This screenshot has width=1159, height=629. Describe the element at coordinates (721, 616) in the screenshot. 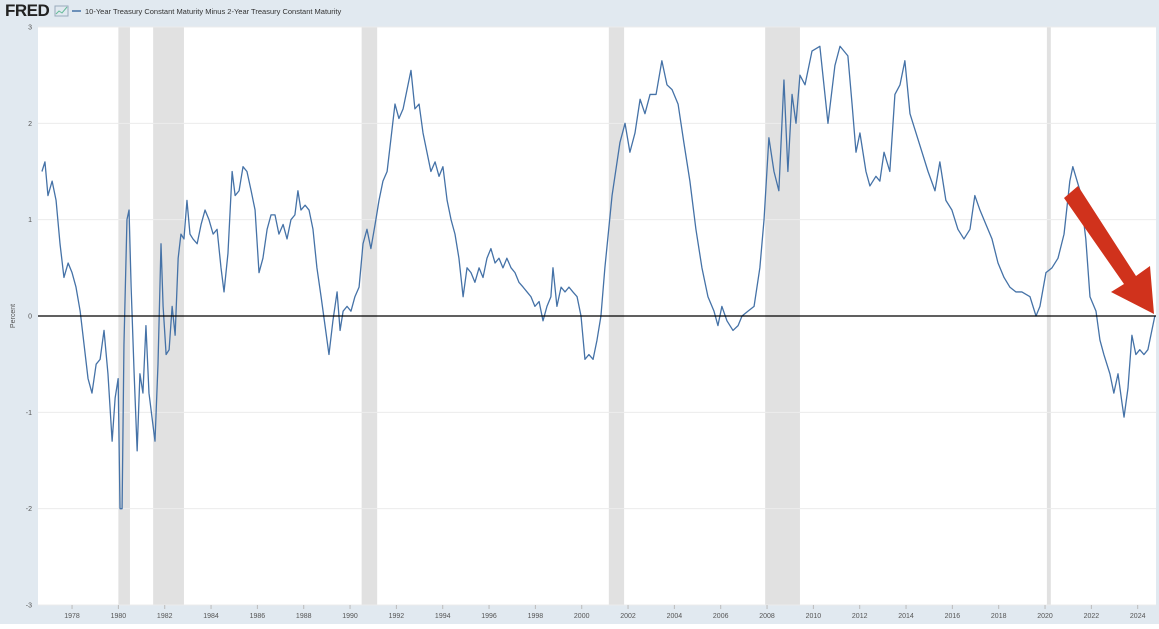

I see `x-tick-label: 2006` at that location.